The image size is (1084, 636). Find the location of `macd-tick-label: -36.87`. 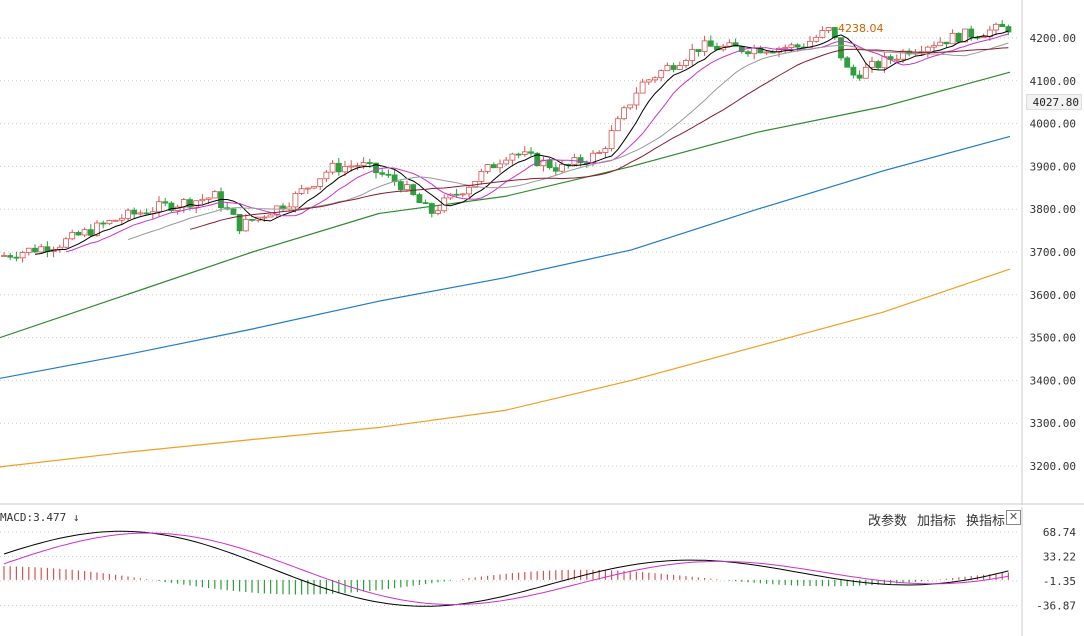

macd-tick-label: -36.87 is located at coordinates (1056, 606).